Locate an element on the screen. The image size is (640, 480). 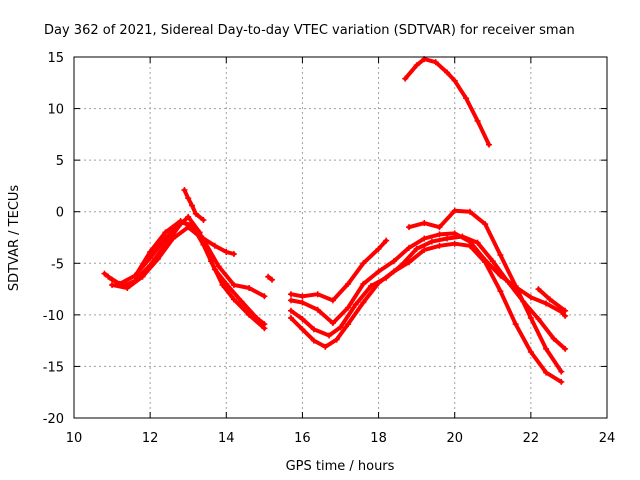
y-tick-label: -5 is located at coordinates (57, 264).